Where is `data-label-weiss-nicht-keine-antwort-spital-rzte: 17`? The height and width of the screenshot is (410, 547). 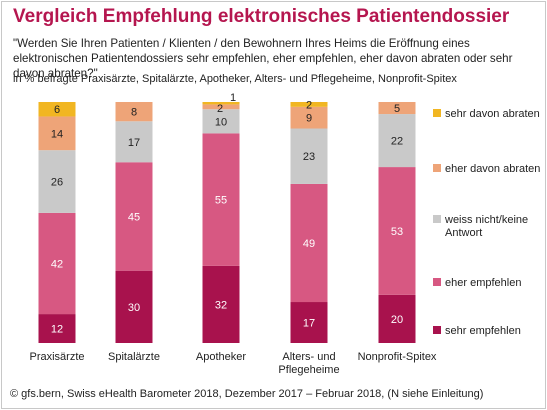
data-label-weiss-nicht-keine-antwort-spital-rzte: 17 is located at coordinates (134, 143).